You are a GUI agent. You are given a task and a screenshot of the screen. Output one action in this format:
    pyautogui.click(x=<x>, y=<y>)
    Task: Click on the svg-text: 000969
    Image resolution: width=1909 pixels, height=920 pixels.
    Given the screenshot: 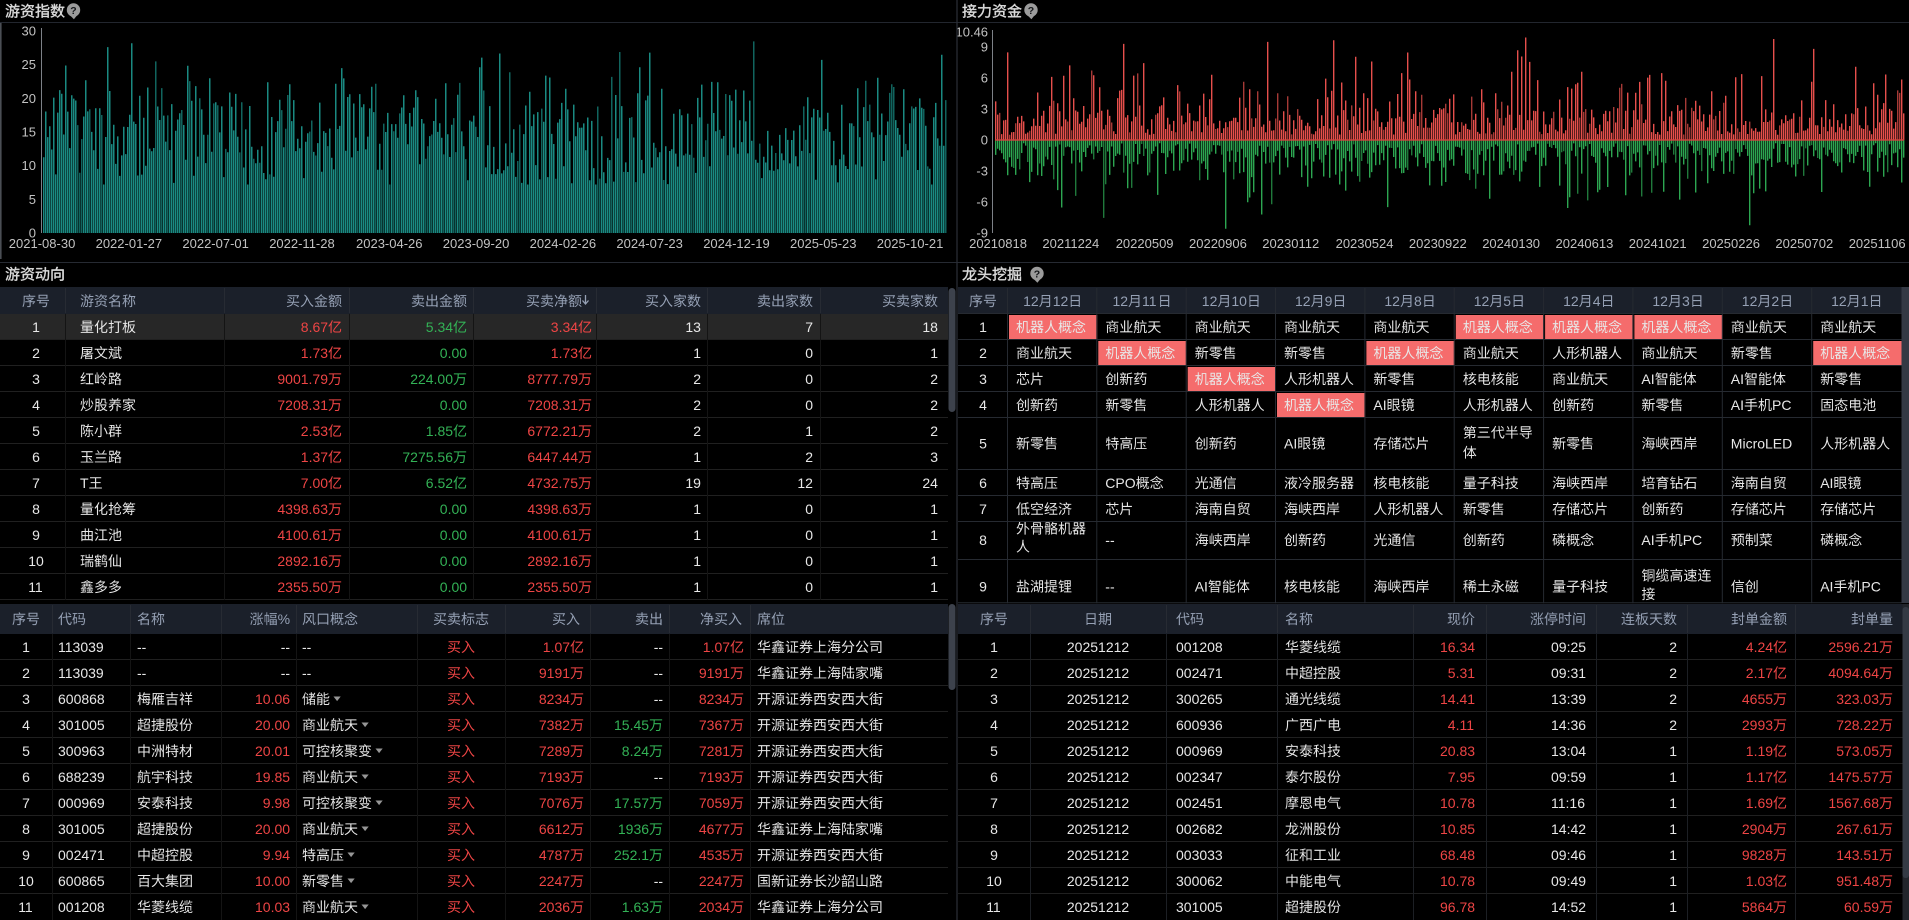 What is the action you would take?
    pyautogui.click(x=81, y=803)
    